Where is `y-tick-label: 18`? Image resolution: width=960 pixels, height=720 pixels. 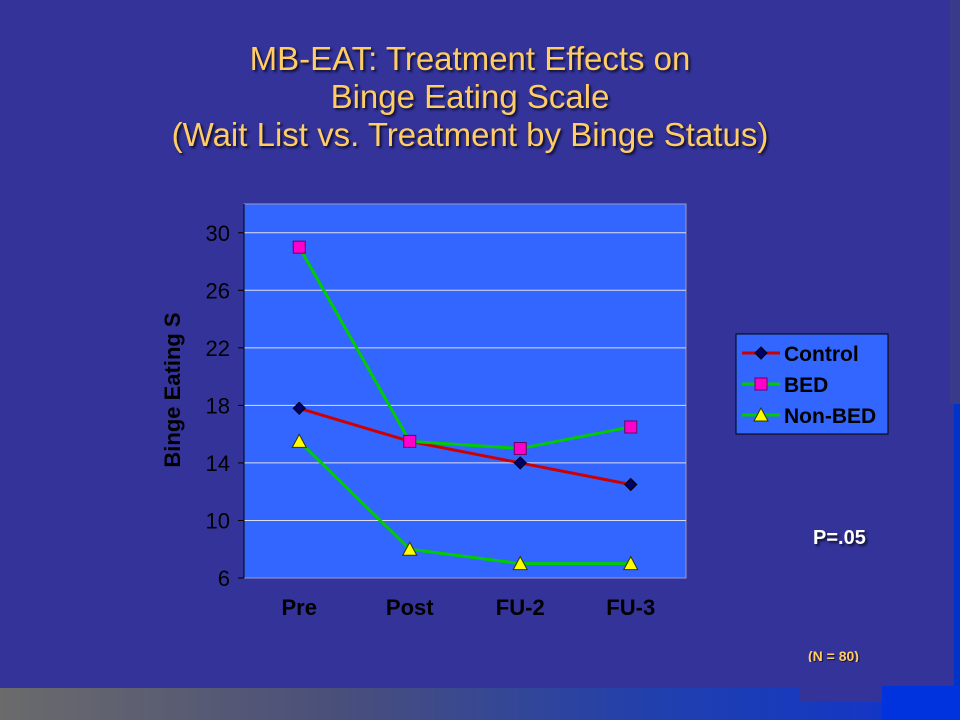
y-tick-label: 18 is located at coordinates (218, 405).